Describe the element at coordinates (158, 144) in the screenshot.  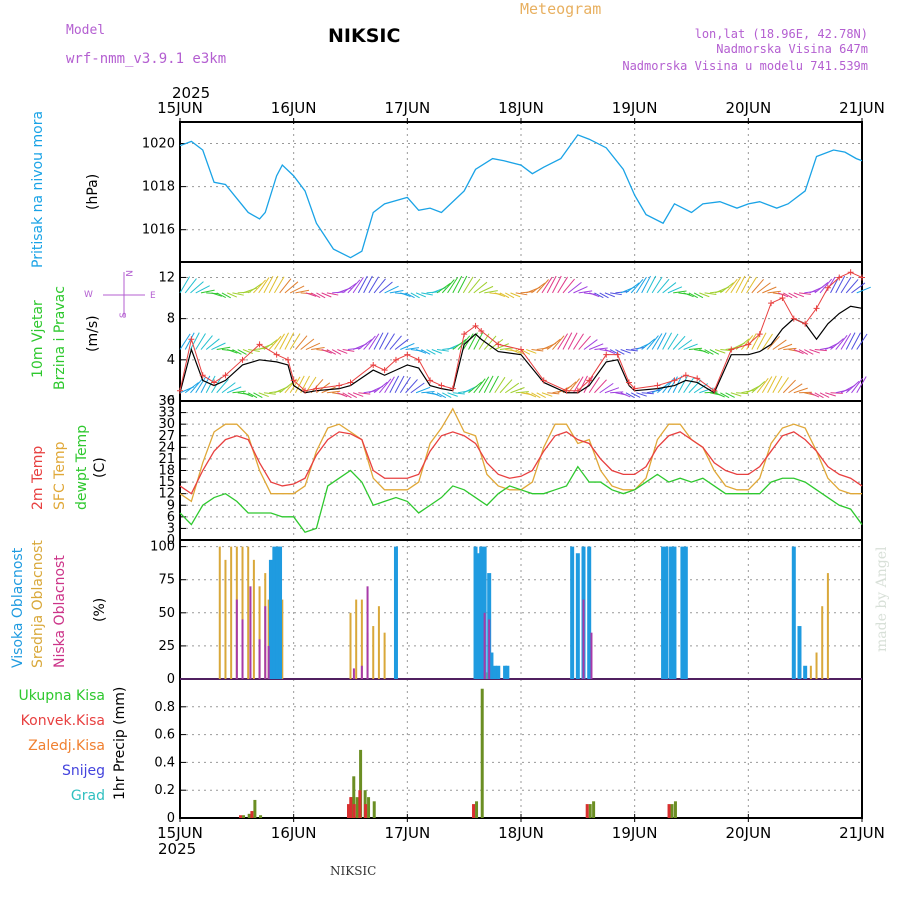
I see `y-tick-label: 1020` at that location.